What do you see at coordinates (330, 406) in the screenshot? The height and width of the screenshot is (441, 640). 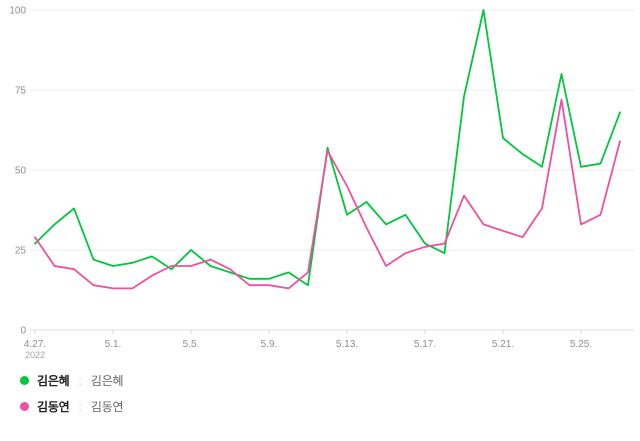 I see `legend-item: 김동연` at bounding box center [330, 406].